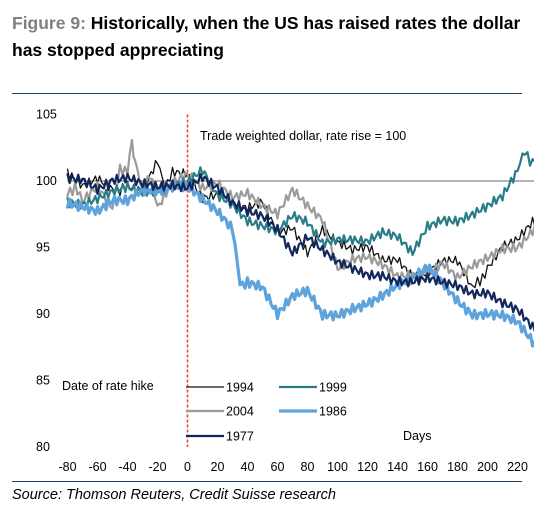 This screenshot has height=529, width=534. What do you see at coordinates (397, 467) in the screenshot?
I see `x-tick-label: 140` at bounding box center [397, 467].